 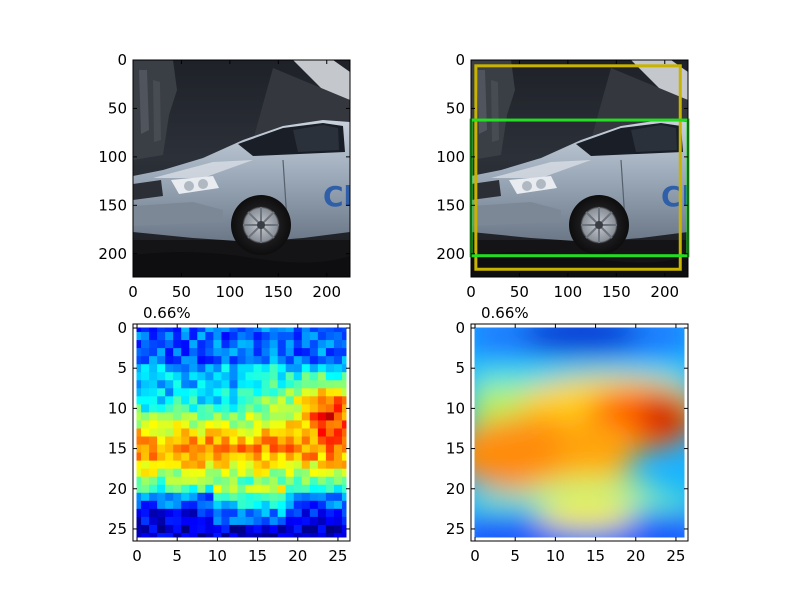 What do you see at coordinates (567, 434) in the screenshot?
I see `panel-bottom-right: 0.66% 0 5 10 15 20 25 0 5 10 15 20 25` at bounding box center [567, 434].